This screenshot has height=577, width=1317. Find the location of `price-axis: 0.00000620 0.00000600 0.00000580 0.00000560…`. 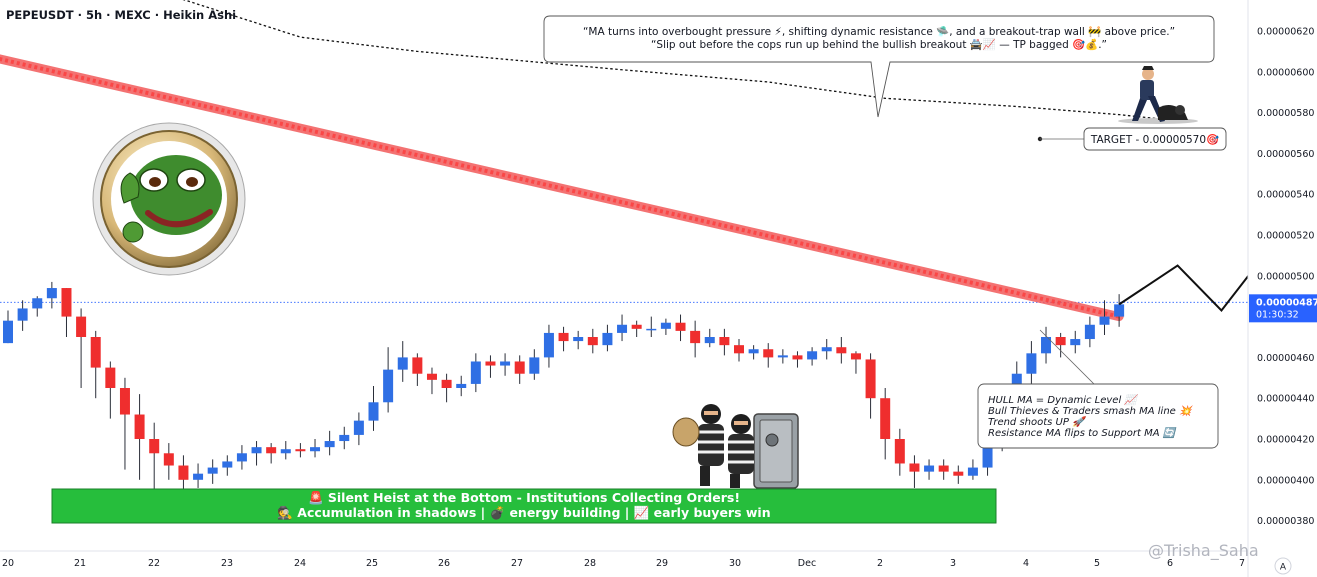

price-axis: 0.00000620 0.00000600 0.00000580 0.00000560… is located at coordinates (1285, 277).